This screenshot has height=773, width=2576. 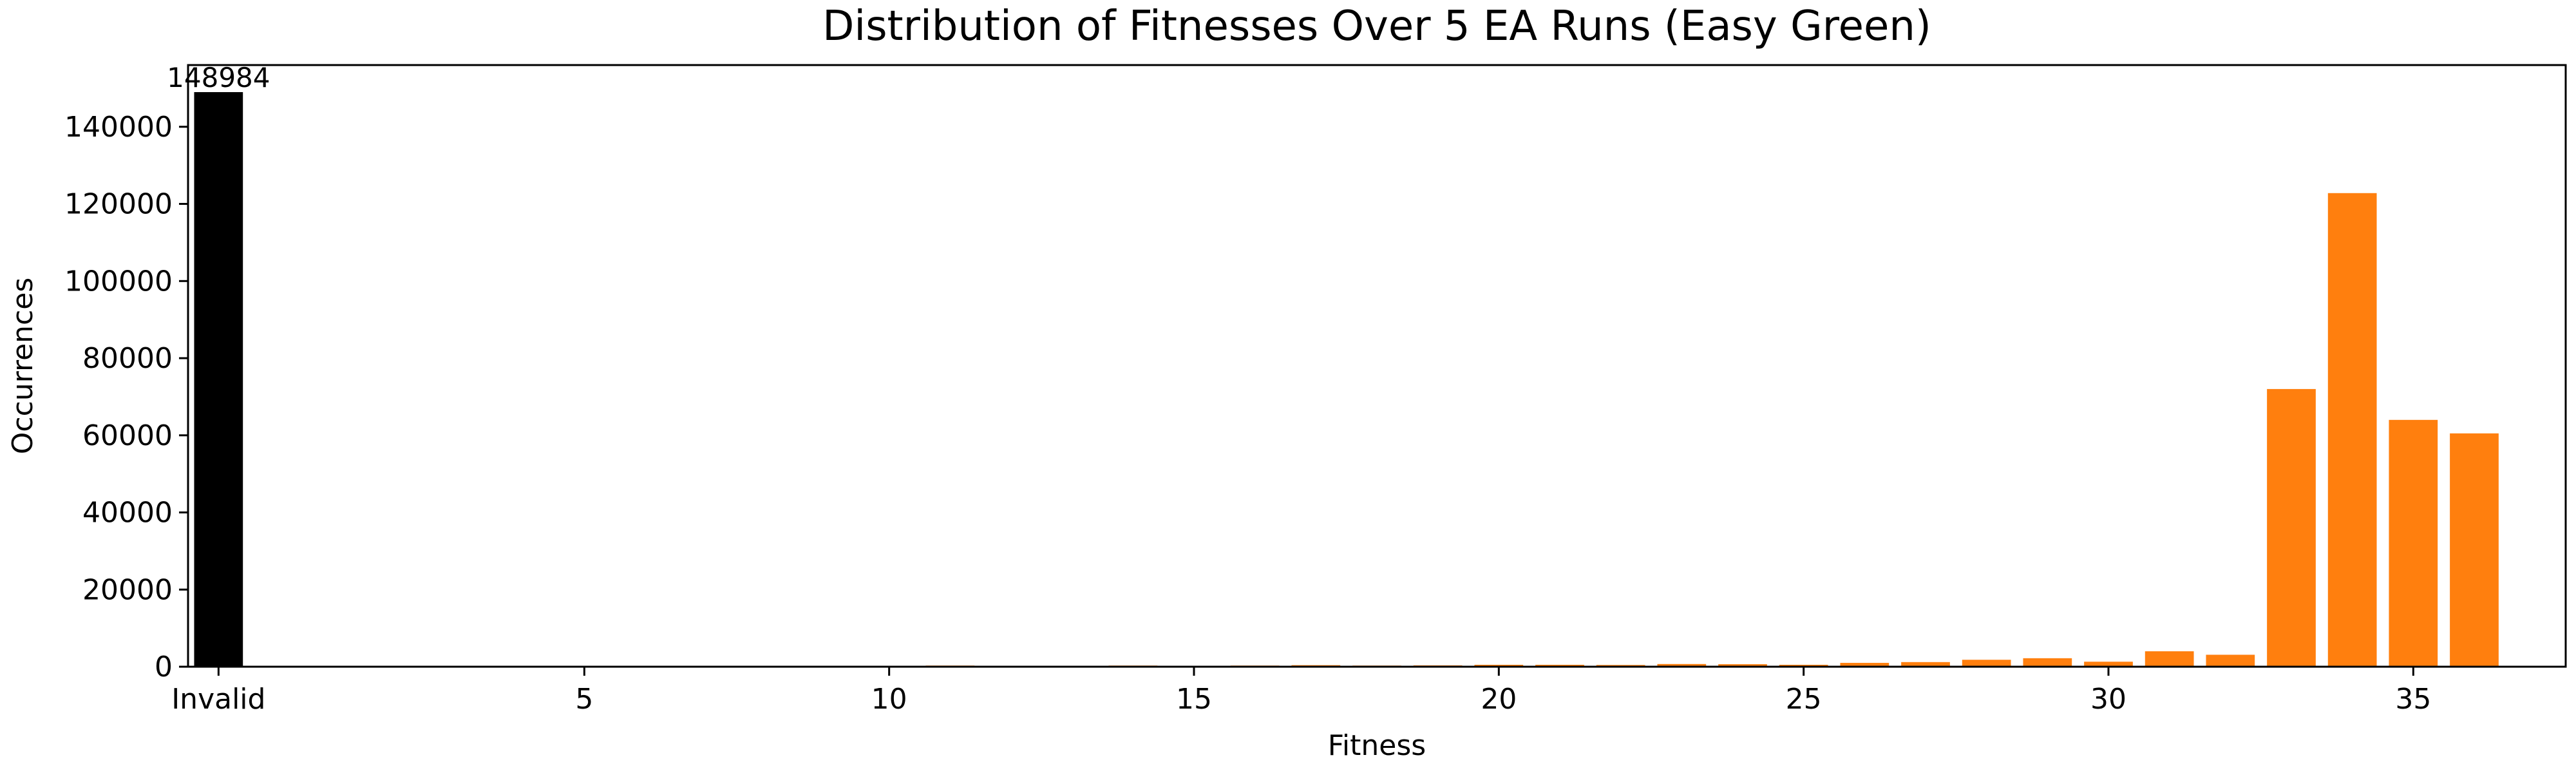 What do you see at coordinates (119, 127) in the screenshot?
I see `y-tick-label: 140000` at bounding box center [119, 127].